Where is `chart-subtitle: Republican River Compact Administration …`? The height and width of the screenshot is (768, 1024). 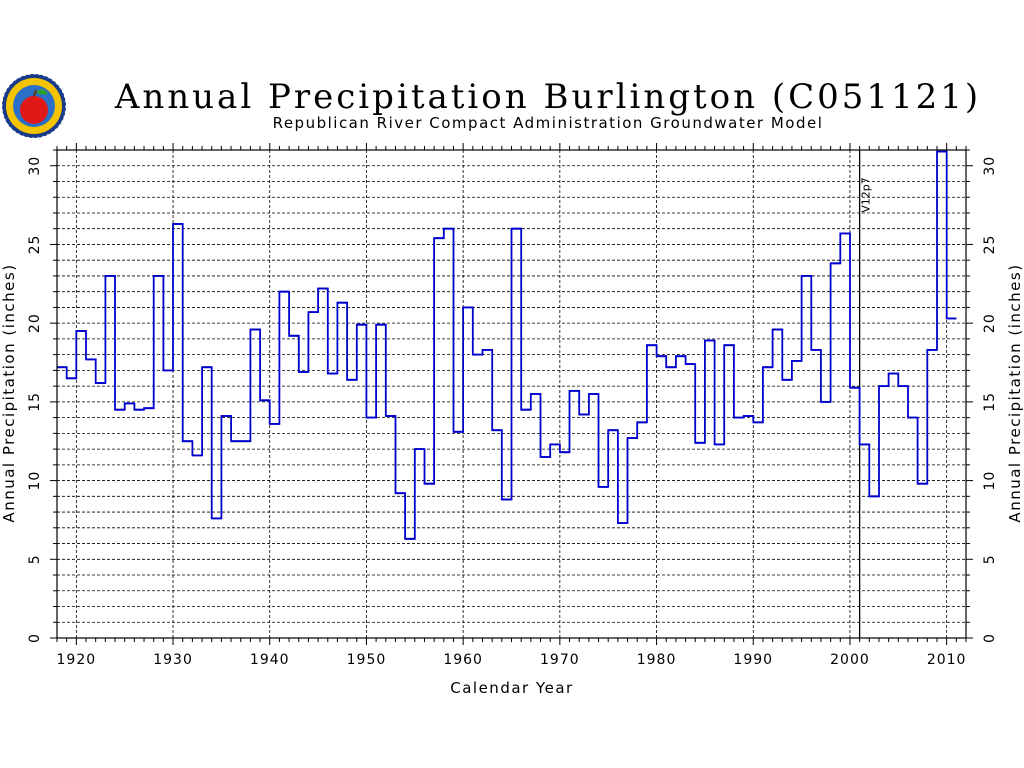
chart-subtitle: Republican River Compact Administration … is located at coordinates (548, 123).